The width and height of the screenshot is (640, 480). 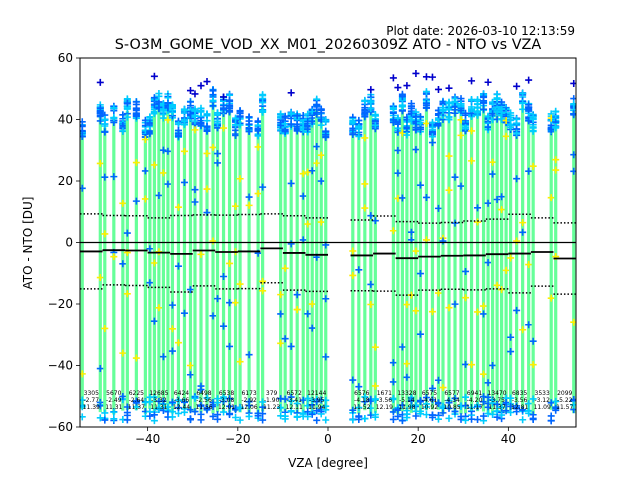 I want to click on bin-stat-label: 6173, so click(x=248, y=393).